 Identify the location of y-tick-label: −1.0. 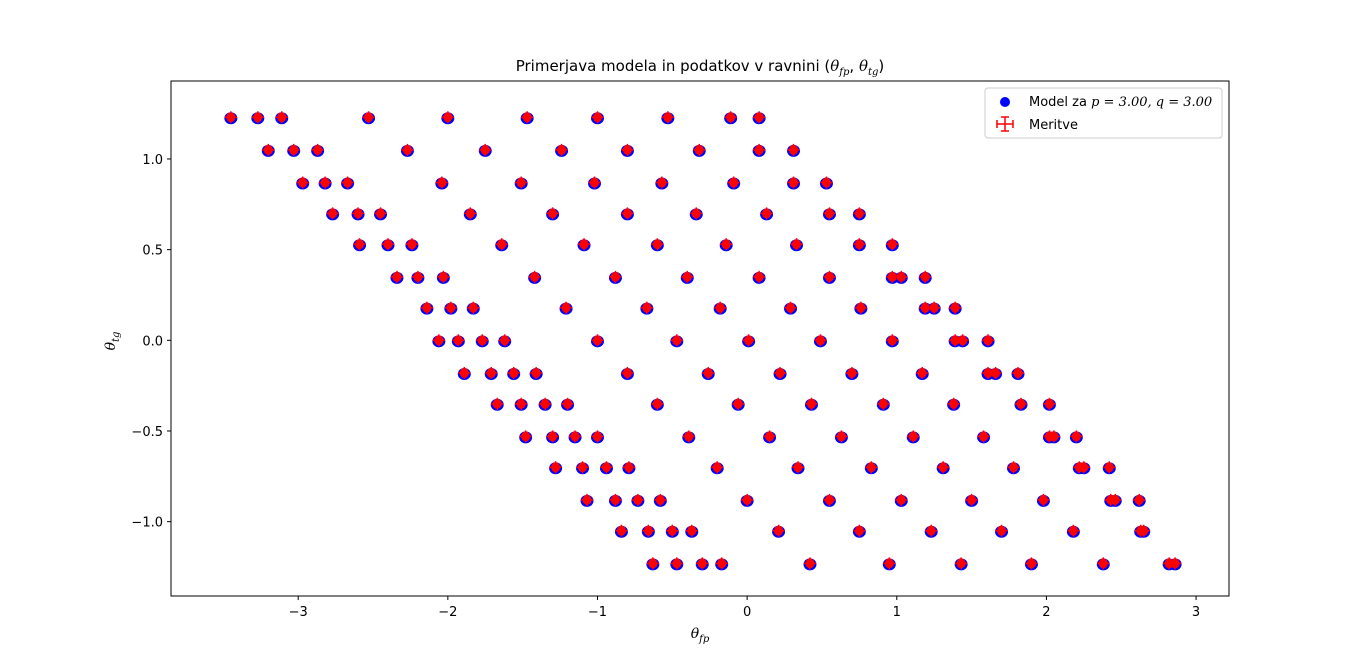
(147, 523).